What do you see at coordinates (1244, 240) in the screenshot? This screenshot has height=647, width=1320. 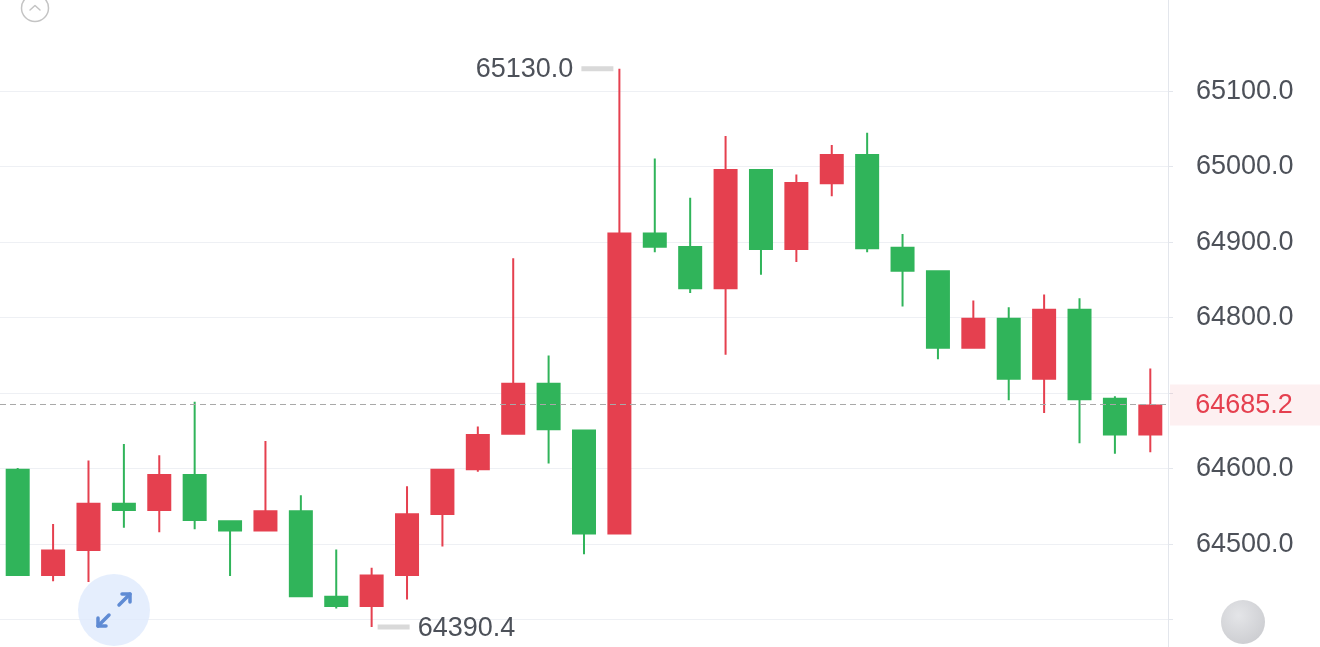 I see `y-tick-label: 64900.0` at bounding box center [1244, 240].